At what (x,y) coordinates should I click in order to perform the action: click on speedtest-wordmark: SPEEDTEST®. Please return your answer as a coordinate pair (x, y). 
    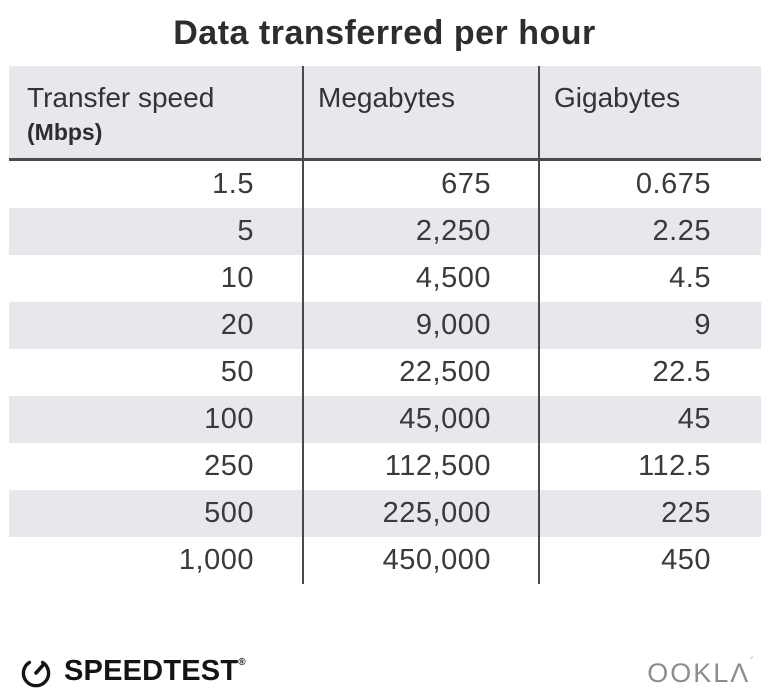
    Looking at the image, I should click on (155, 671).